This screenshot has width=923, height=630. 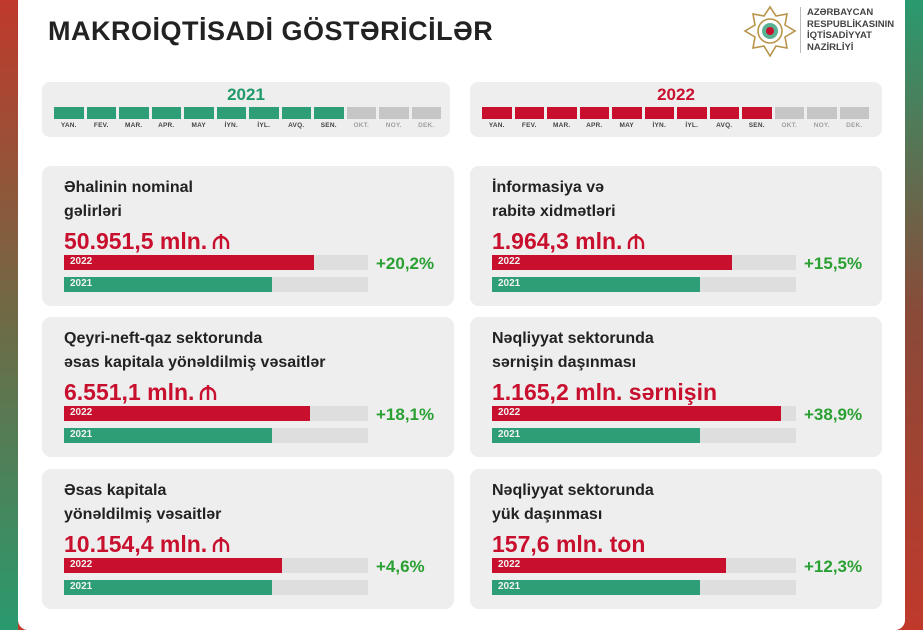 What do you see at coordinates (554, 211) in the screenshot?
I see `indicator-title-line: rabitə xidmətləri` at bounding box center [554, 211].